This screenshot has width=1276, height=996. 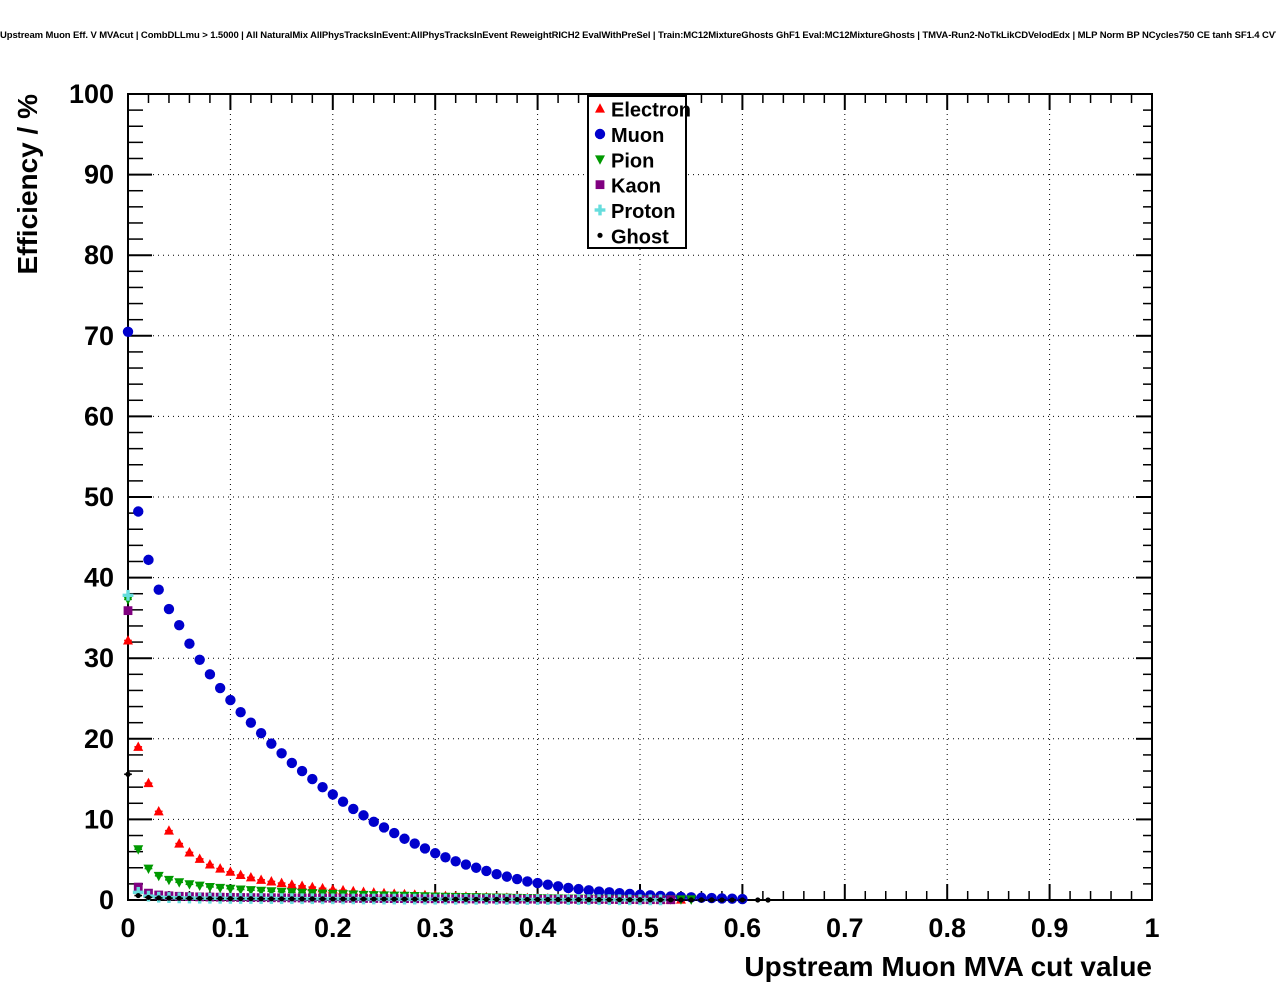 What do you see at coordinates (231, 928) in the screenshot?
I see `x-tick-label: 0.1` at bounding box center [231, 928].